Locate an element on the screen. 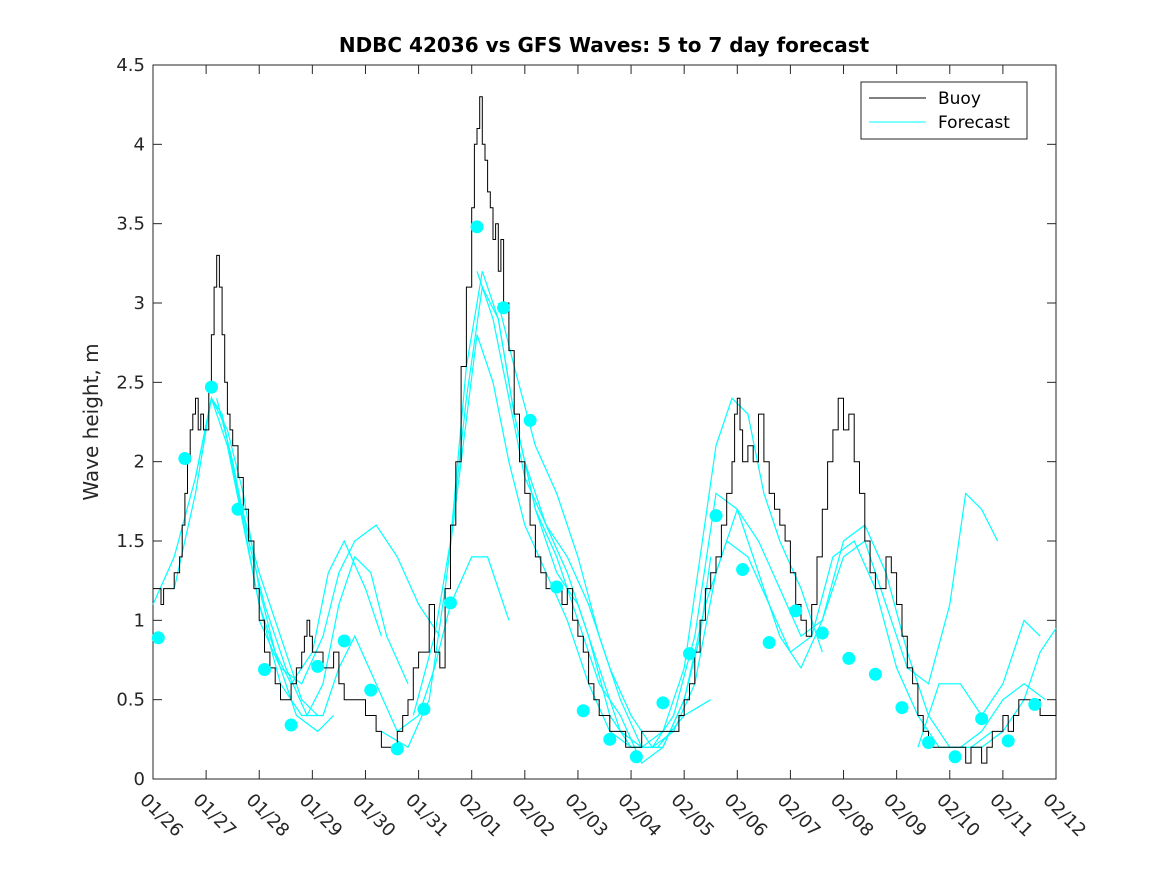 The width and height of the screenshot is (1167, 875). legend-buoy-label: Buoy is located at coordinates (959, 99).